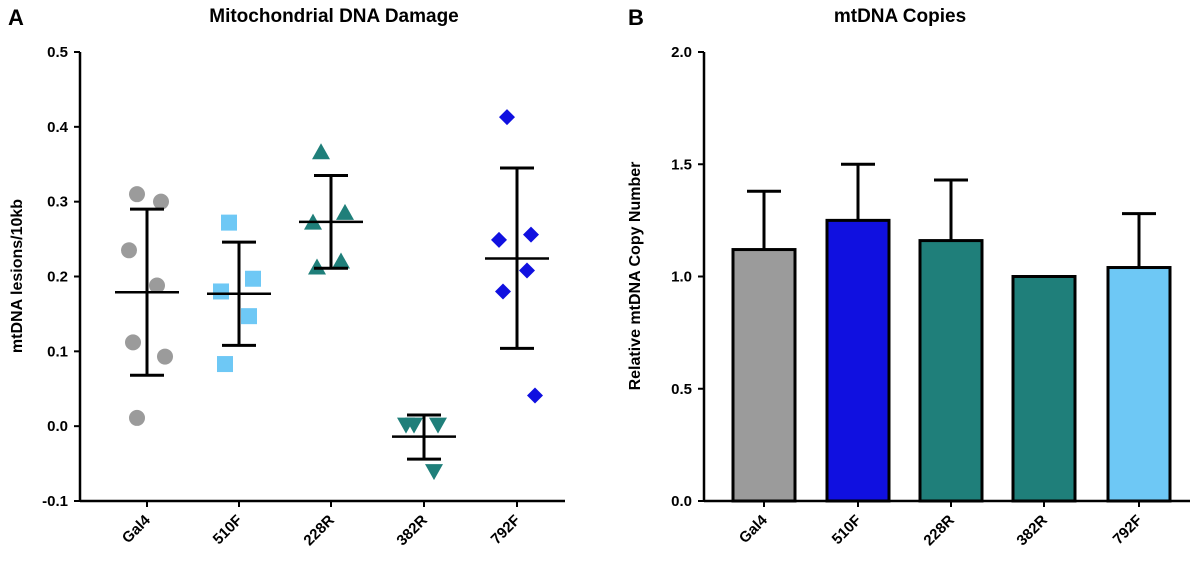 This screenshot has height=563, width=1200. Describe the element at coordinates (681, 164) in the screenshot. I see `panel-b-y-tick-label: 1.5` at that location.